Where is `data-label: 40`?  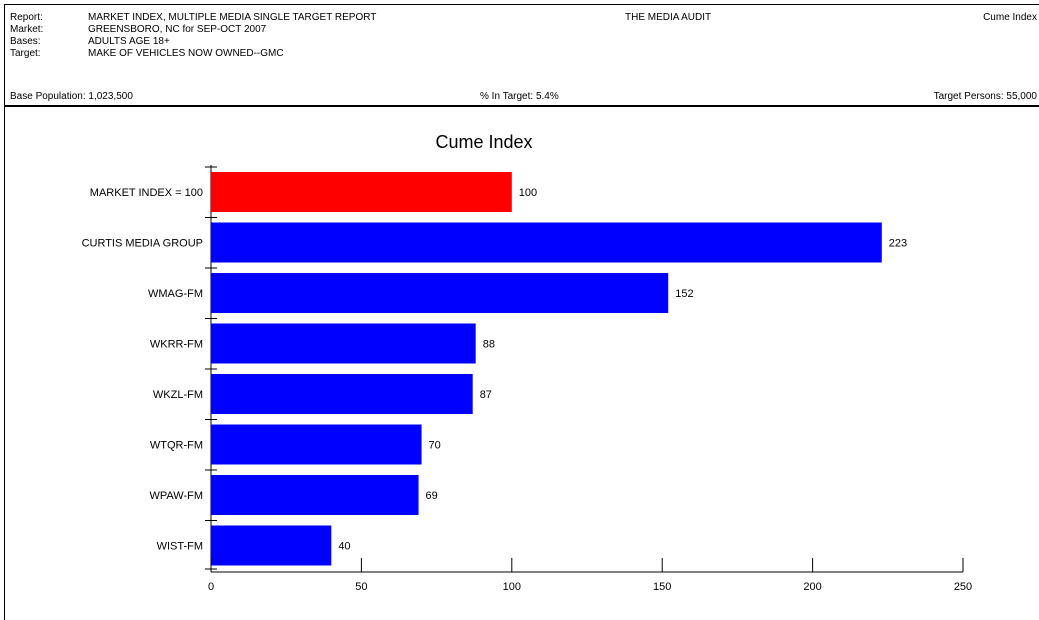 data-label: 40 is located at coordinates (344, 547).